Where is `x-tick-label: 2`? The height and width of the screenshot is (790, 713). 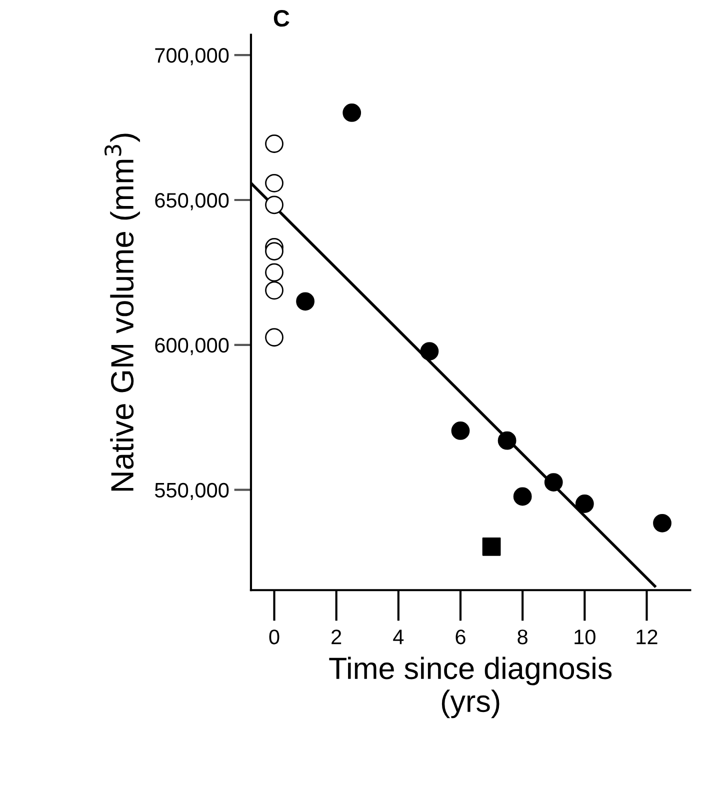
x-tick-label: 2 is located at coordinates (337, 637).